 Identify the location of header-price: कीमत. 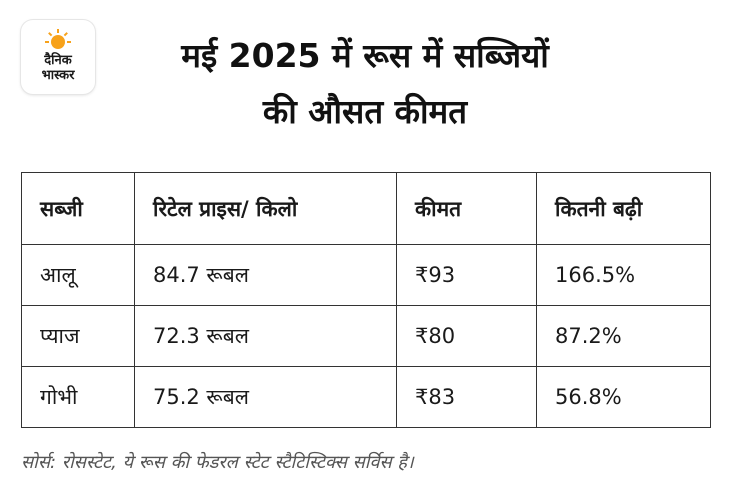
(466, 208).